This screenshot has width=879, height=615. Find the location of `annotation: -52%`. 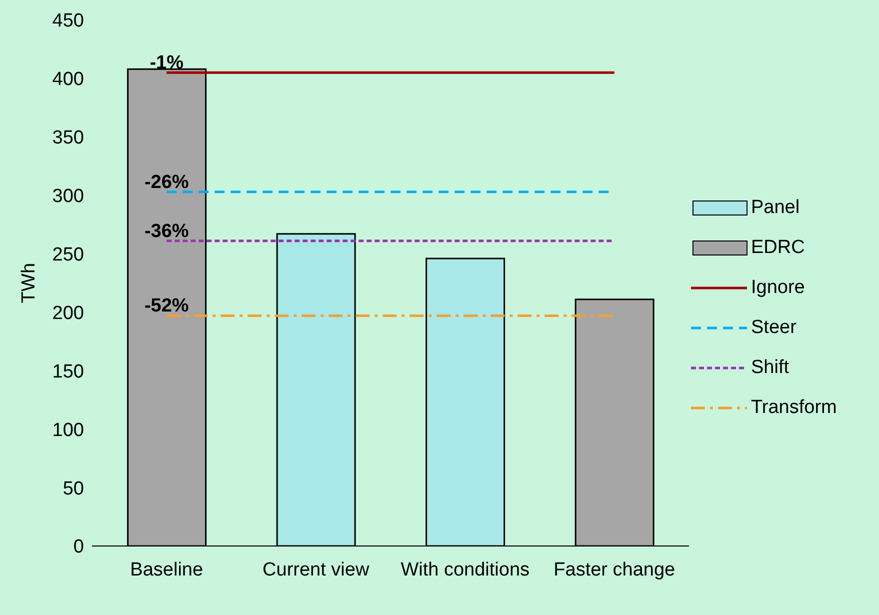

annotation: -52% is located at coordinates (166, 306).